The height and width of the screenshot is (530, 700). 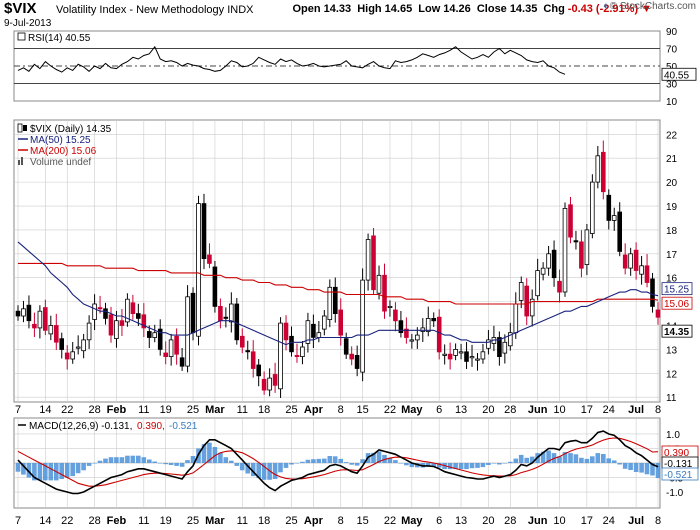 I want to click on x-tick-label: 7, so click(x=18, y=521).